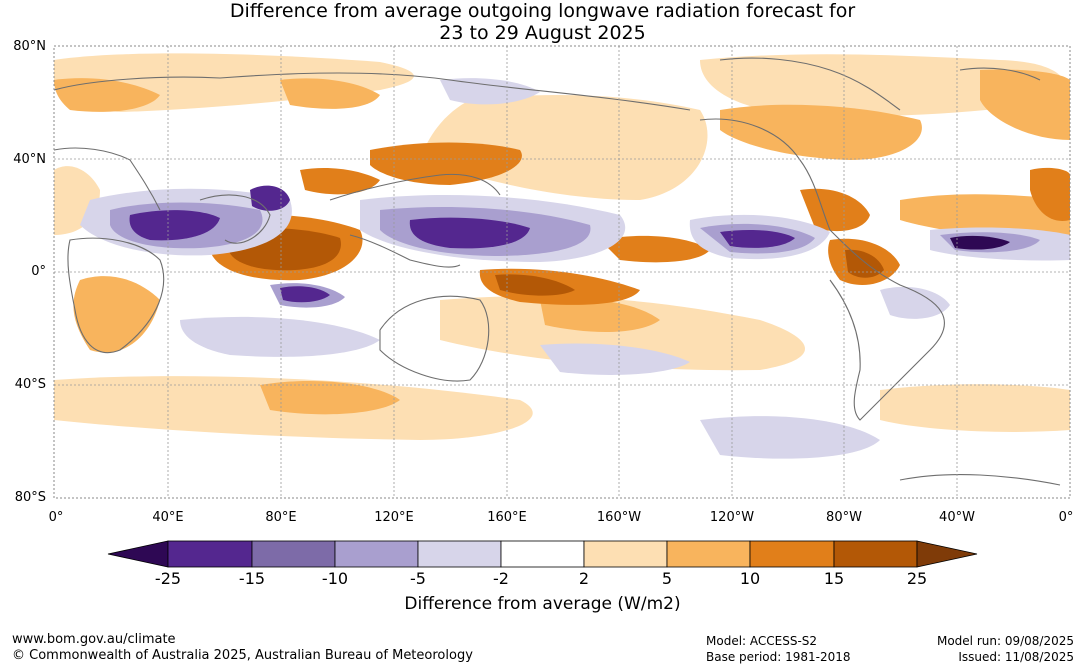 The height and width of the screenshot is (667, 1085). I want to click on lon-label-40w: 40°W, so click(957, 517).